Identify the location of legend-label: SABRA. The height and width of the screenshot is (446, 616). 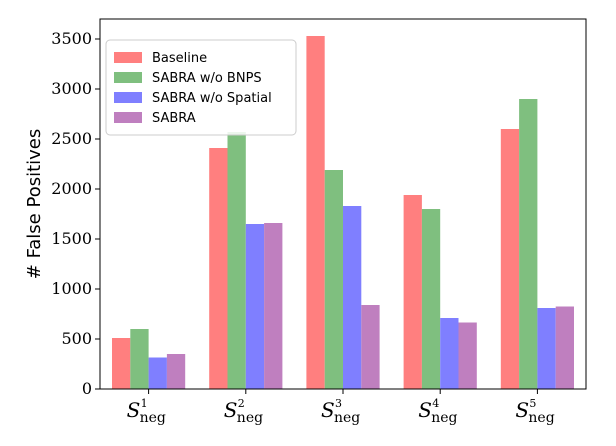
(174, 118).